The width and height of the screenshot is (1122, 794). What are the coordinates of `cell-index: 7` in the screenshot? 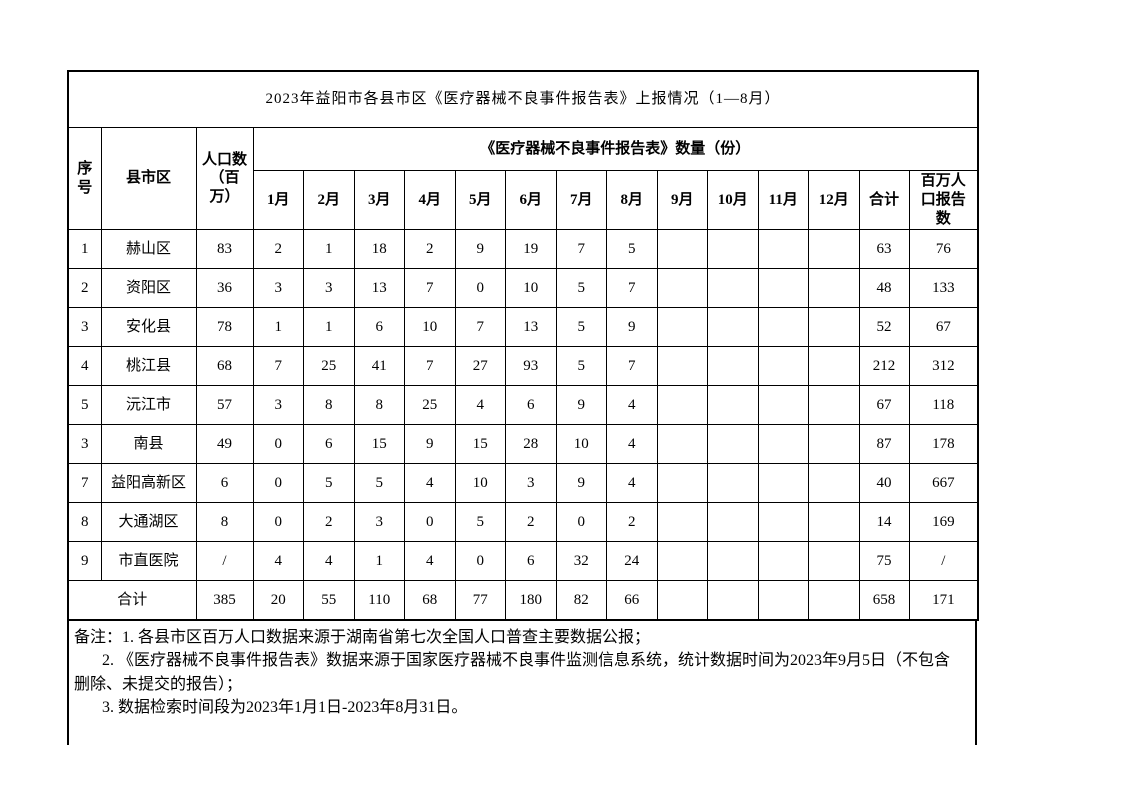 It's located at (84, 483).